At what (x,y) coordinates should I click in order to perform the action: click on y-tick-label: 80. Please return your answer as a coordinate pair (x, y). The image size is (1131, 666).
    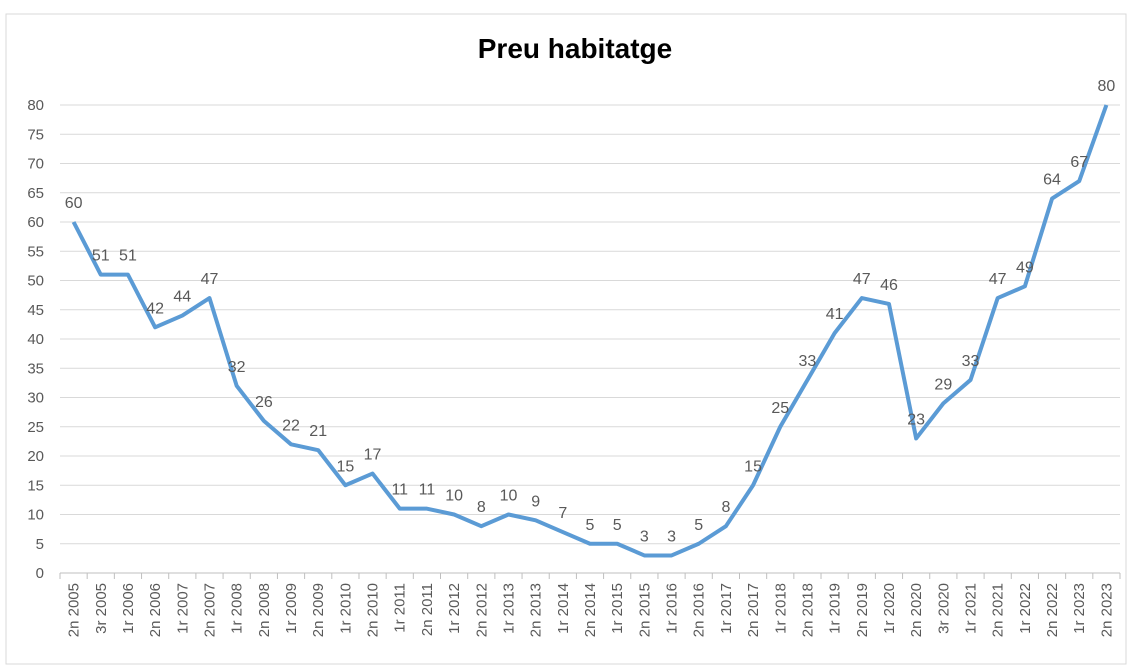
    Looking at the image, I should click on (35, 105).